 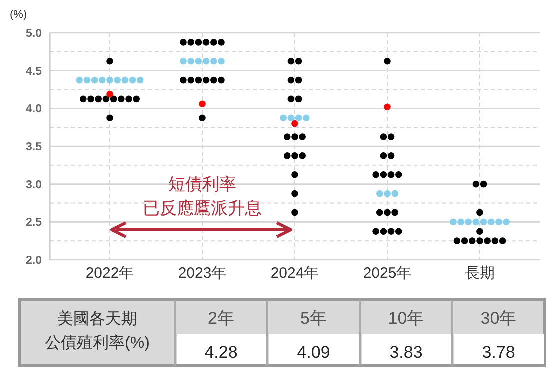 I want to click on data-label: 3.83, so click(x=406, y=352).